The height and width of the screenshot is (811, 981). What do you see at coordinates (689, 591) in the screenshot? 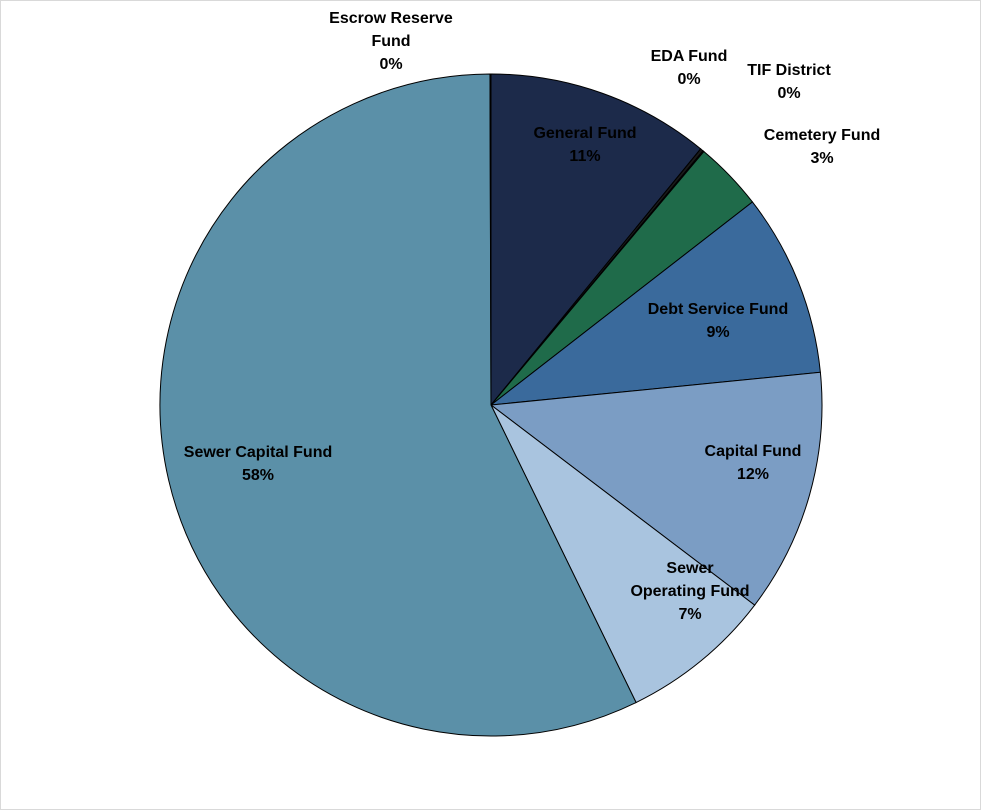
I see `slice-label-7: Sewer Operating Fund 7%` at bounding box center [689, 591].